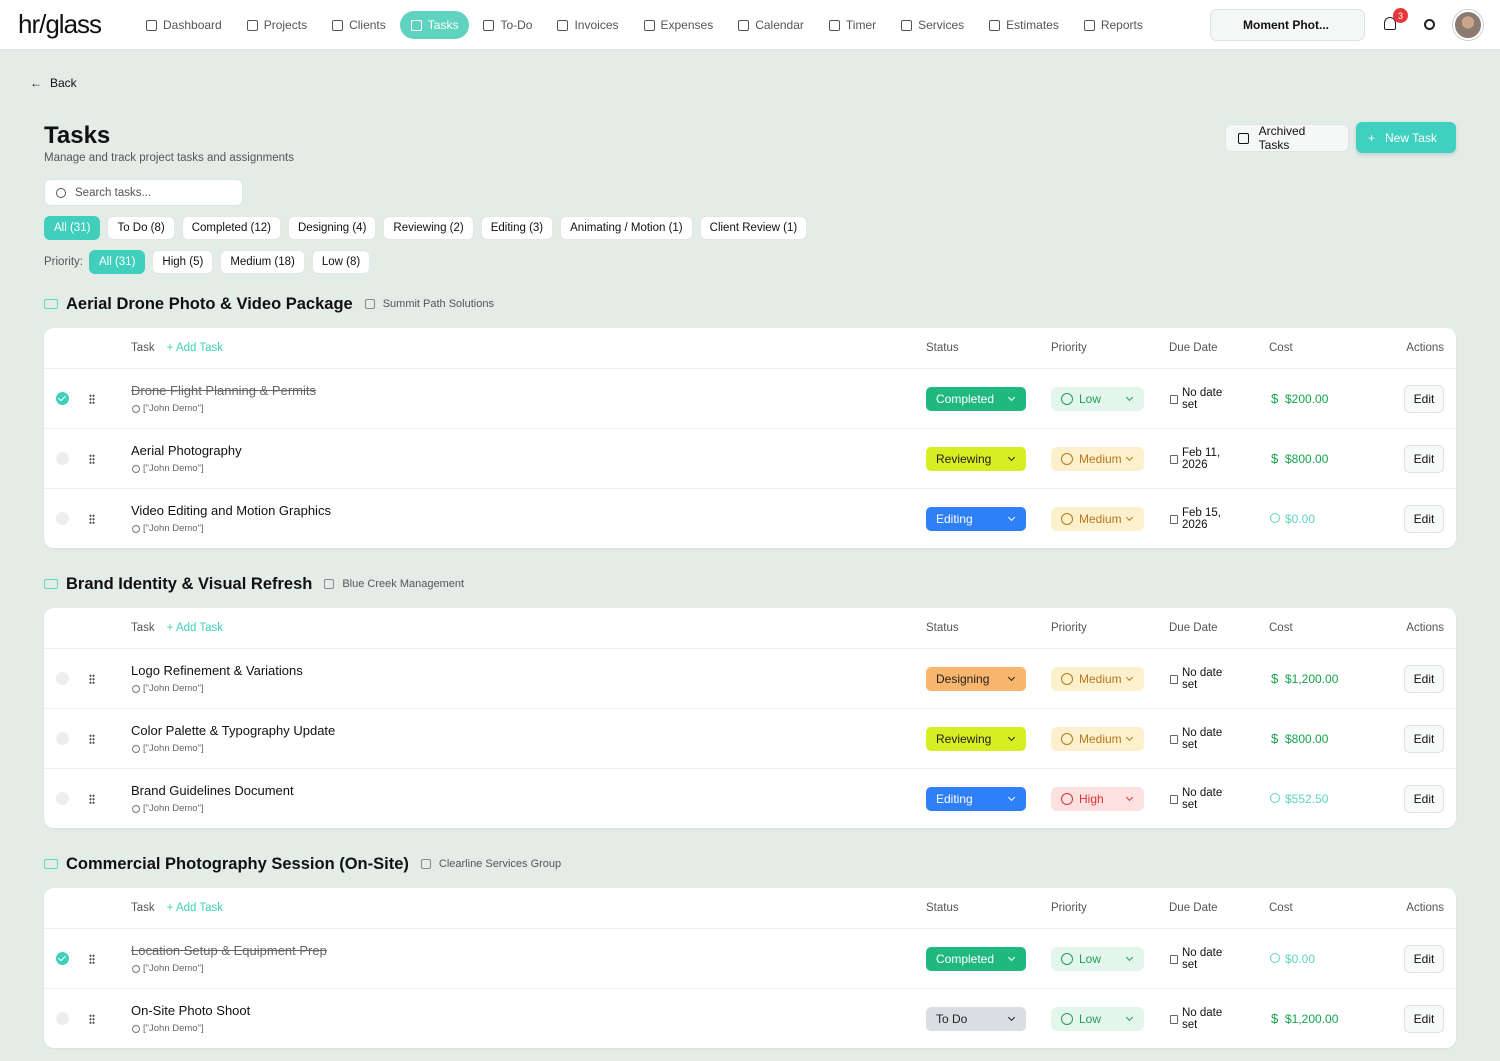 The image size is (1500, 1061). What do you see at coordinates (117, 262) in the screenshot?
I see `priority-filter: All (31)` at bounding box center [117, 262].